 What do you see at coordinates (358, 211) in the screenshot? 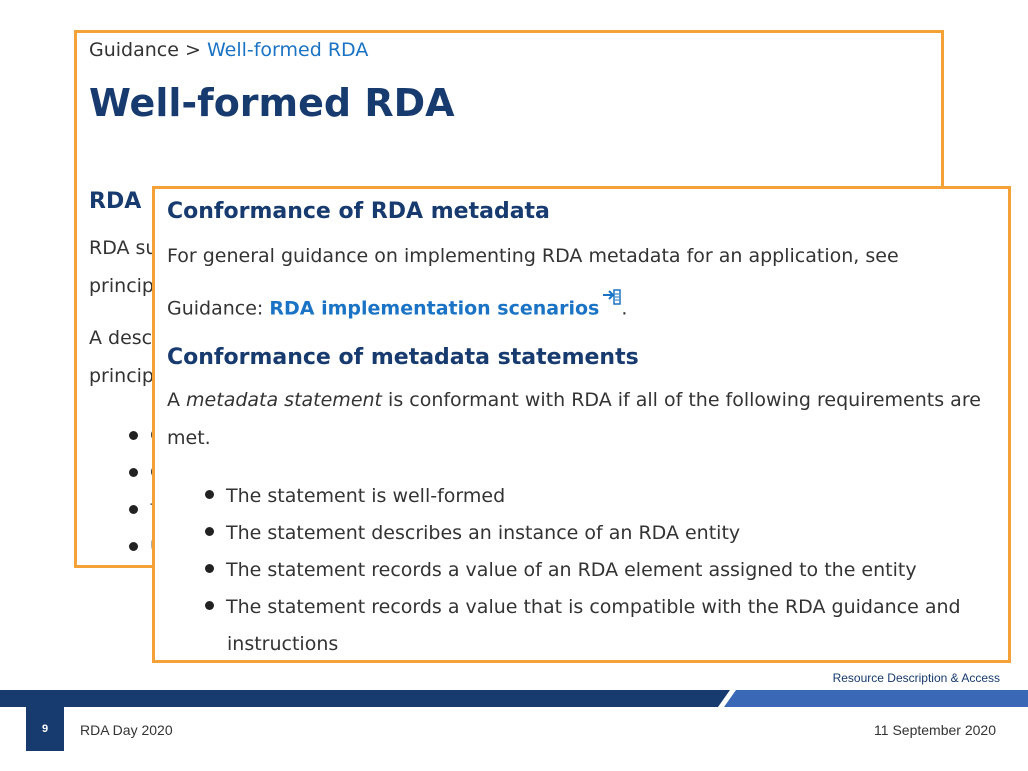
I see `conformance-heading: Conformance of RDA metadata` at bounding box center [358, 211].